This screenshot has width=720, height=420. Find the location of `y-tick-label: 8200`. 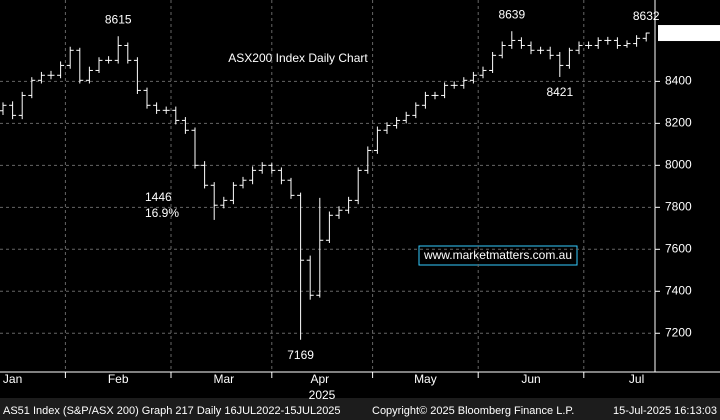

y-tick-label: 8200 is located at coordinates (678, 123).